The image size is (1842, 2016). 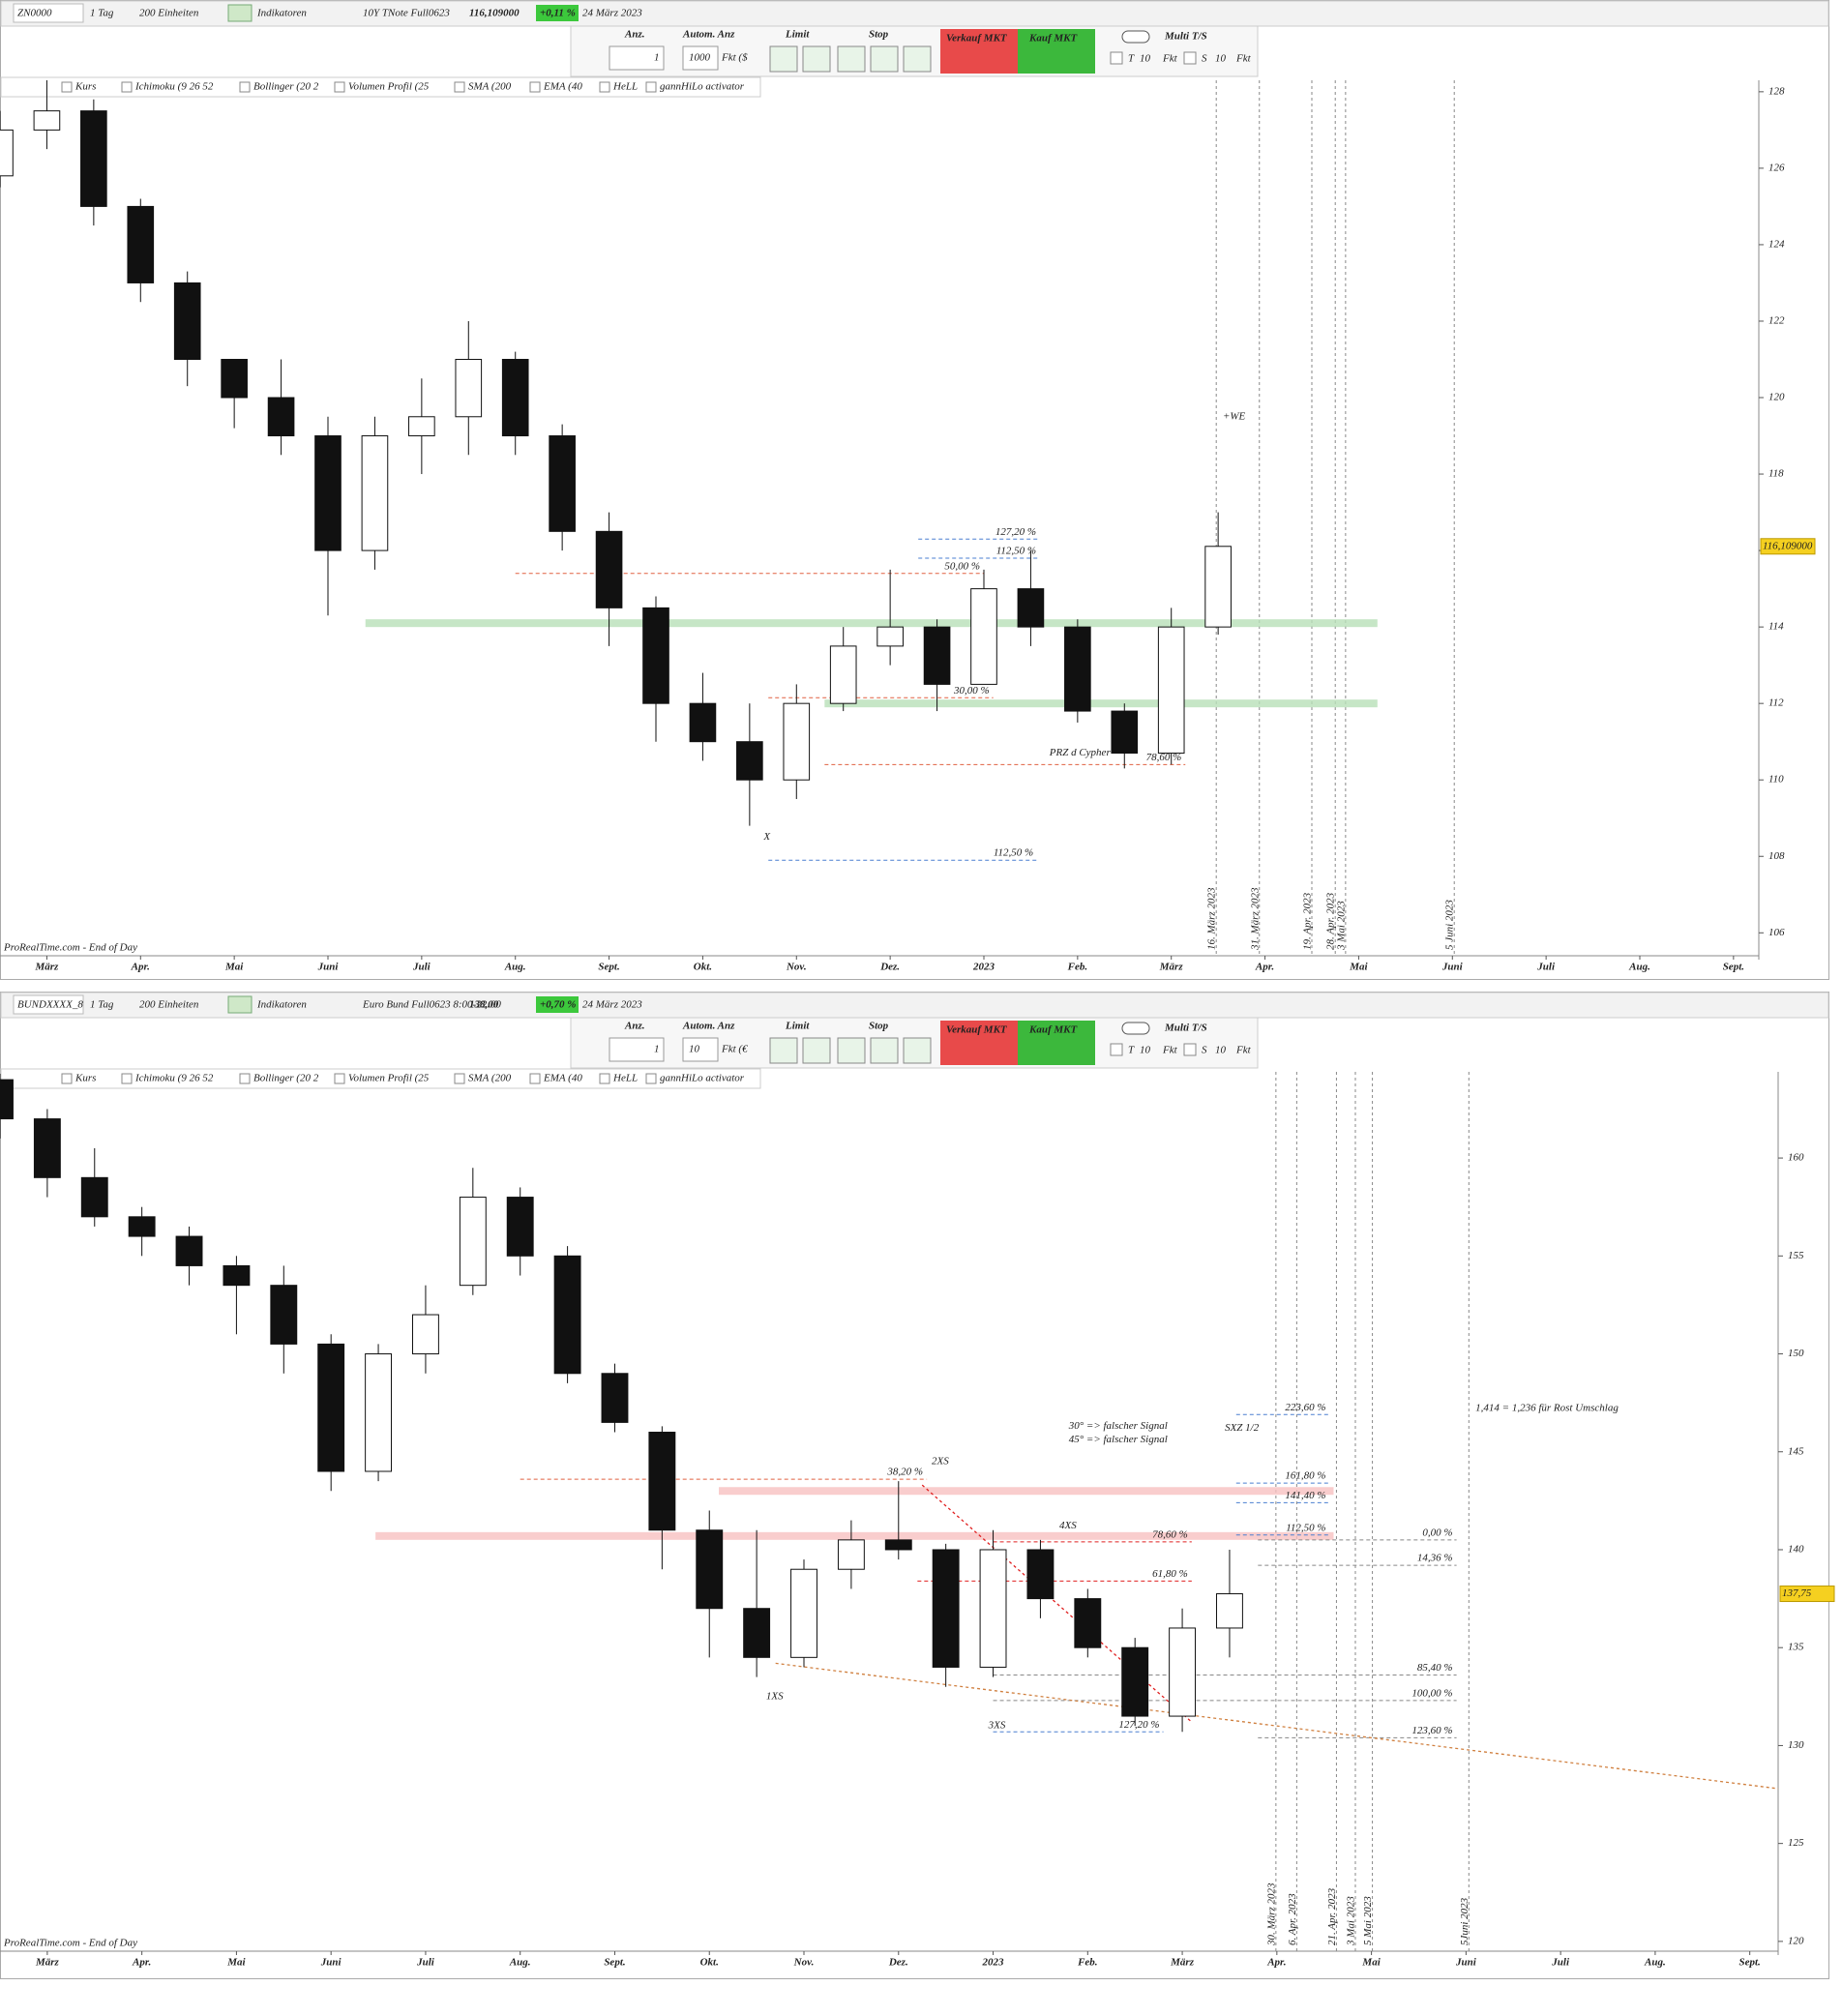 I want to click on header-price: 138,00, so click(x=484, y=1005).